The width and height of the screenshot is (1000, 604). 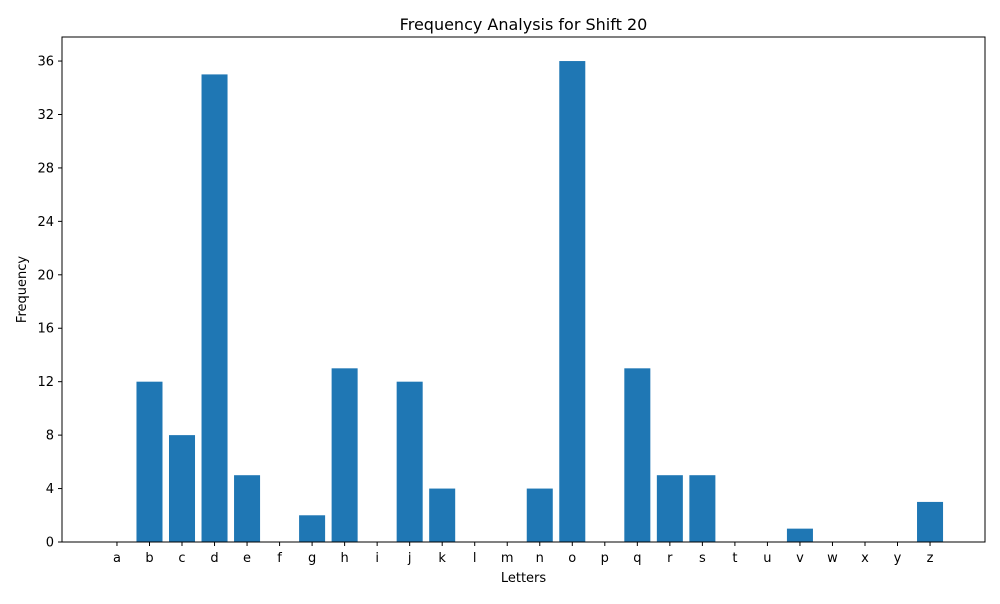 I want to click on x-tick-label-c: c, so click(x=181, y=558).